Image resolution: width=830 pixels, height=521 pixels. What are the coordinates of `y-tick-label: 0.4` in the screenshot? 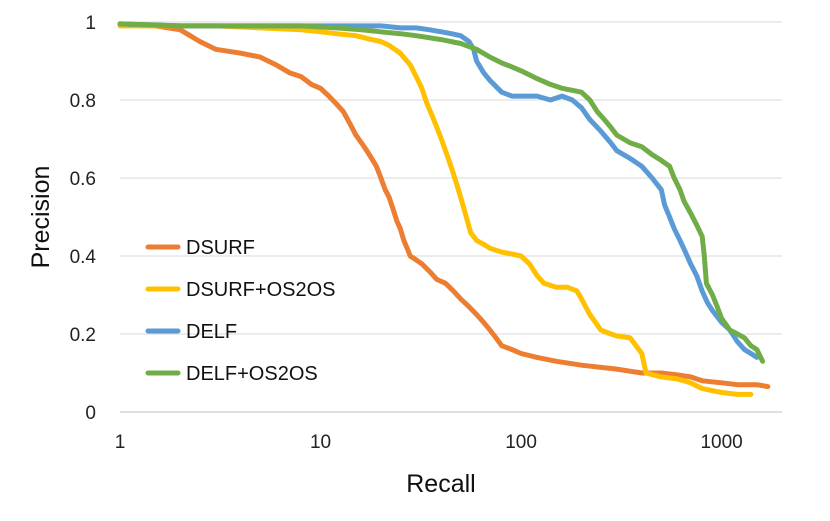 It's located at (83, 257).